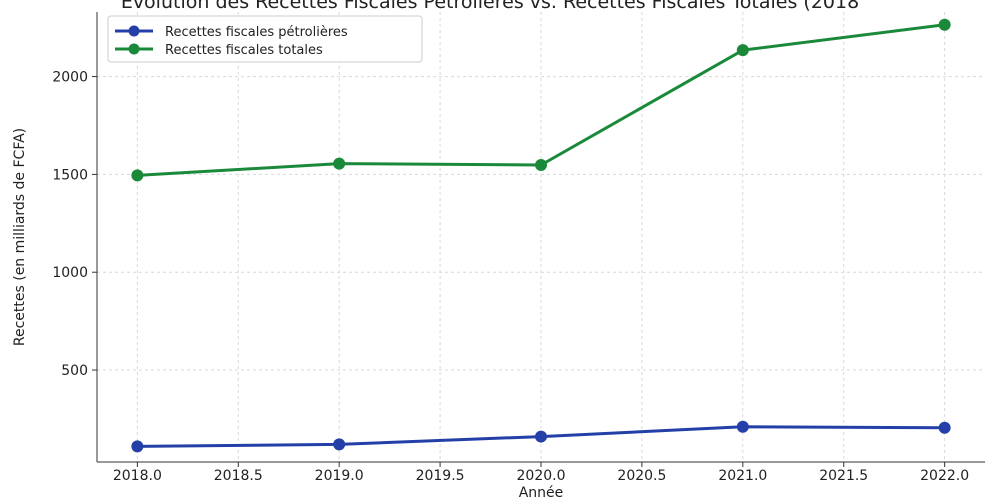 This screenshot has width=987, height=499. Describe the element at coordinates (244, 50) in the screenshot. I see `legend-label: Recettes fiscales totales` at that location.